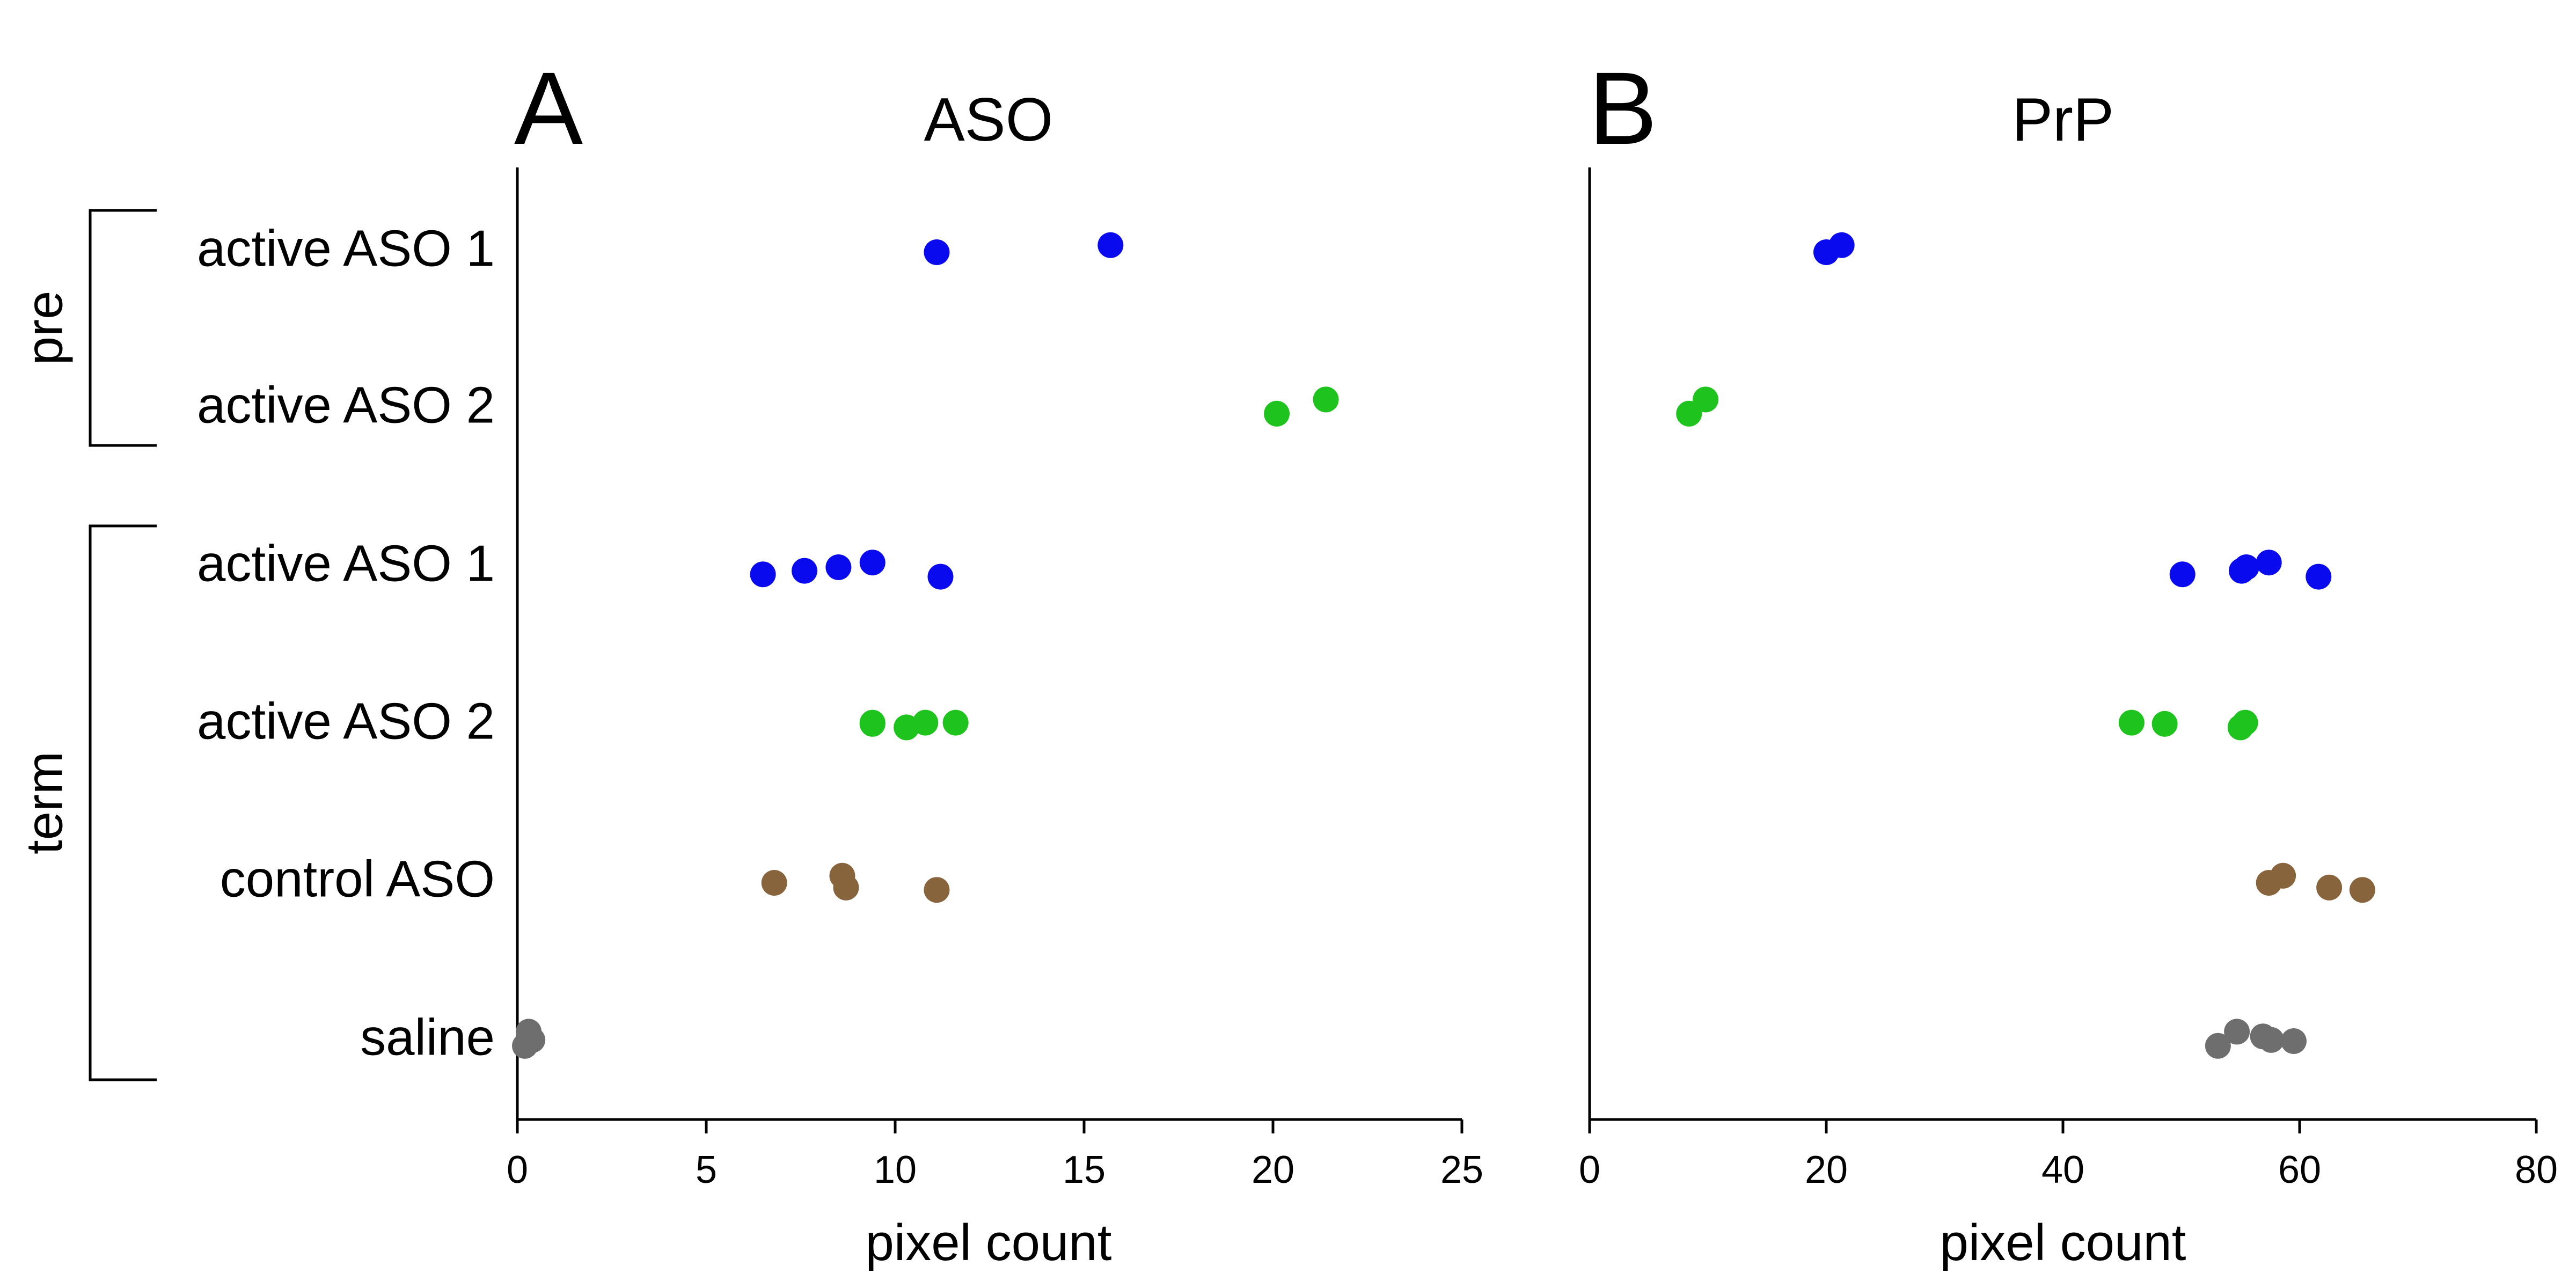 This screenshot has width=2576, height=1288. I want to click on group-label-pre: pre, so click(44, 328).